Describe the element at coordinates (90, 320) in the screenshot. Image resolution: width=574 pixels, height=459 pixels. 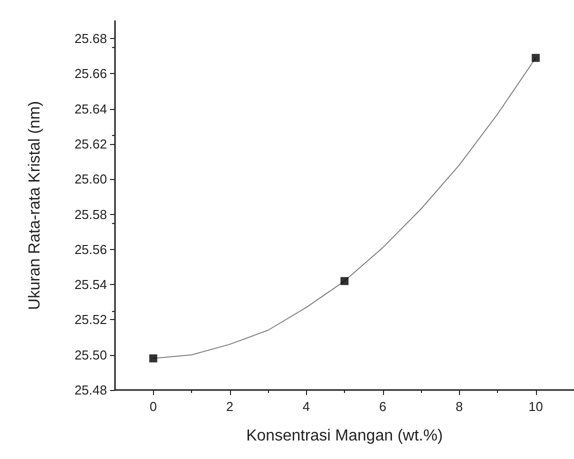
I see `y-tick-label: 25.52` at that location.